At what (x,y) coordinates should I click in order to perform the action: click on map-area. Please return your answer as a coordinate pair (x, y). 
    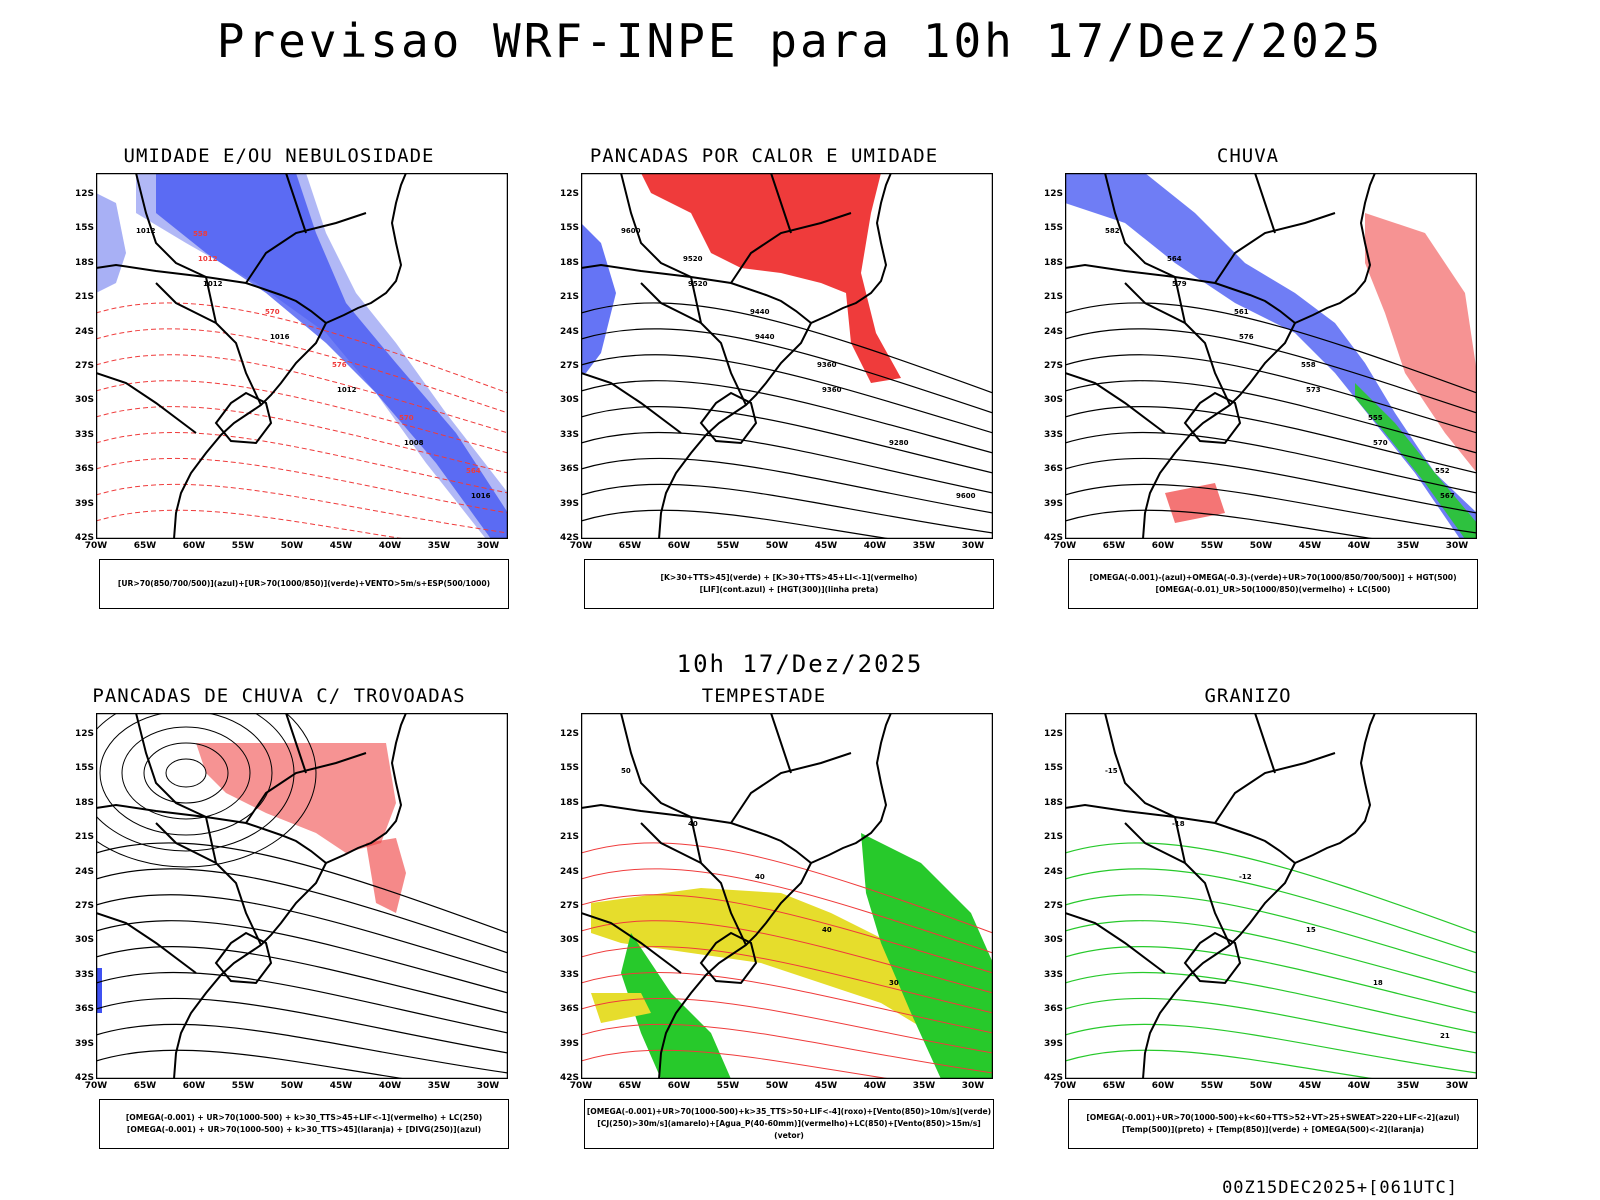
    Looking at the image, I should click on (302, 896).